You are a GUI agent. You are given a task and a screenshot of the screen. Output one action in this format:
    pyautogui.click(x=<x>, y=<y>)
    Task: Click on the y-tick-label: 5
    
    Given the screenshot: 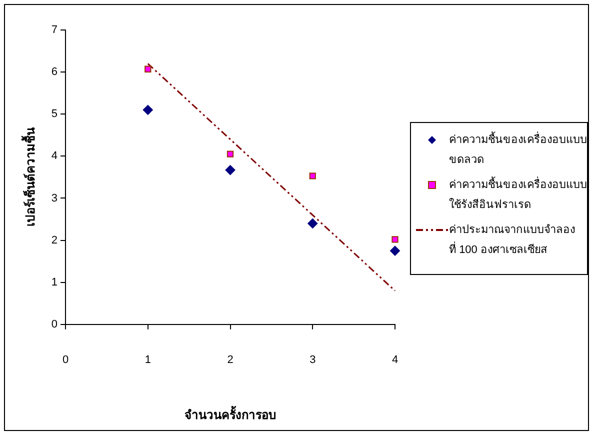 What is the action you would take?
    pyautogui.click(x=54, y=114)
    